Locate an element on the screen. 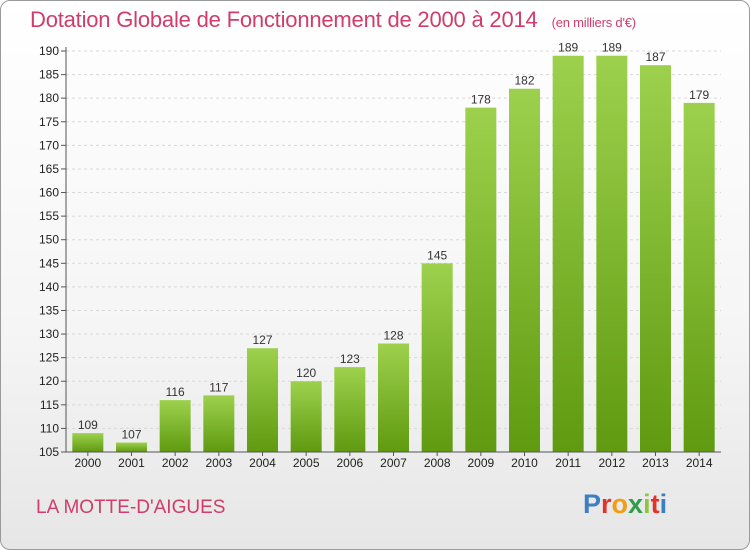 This screenshot has height=550, width=750. y-tick-label: 145 is located at coordinates (49, 263).